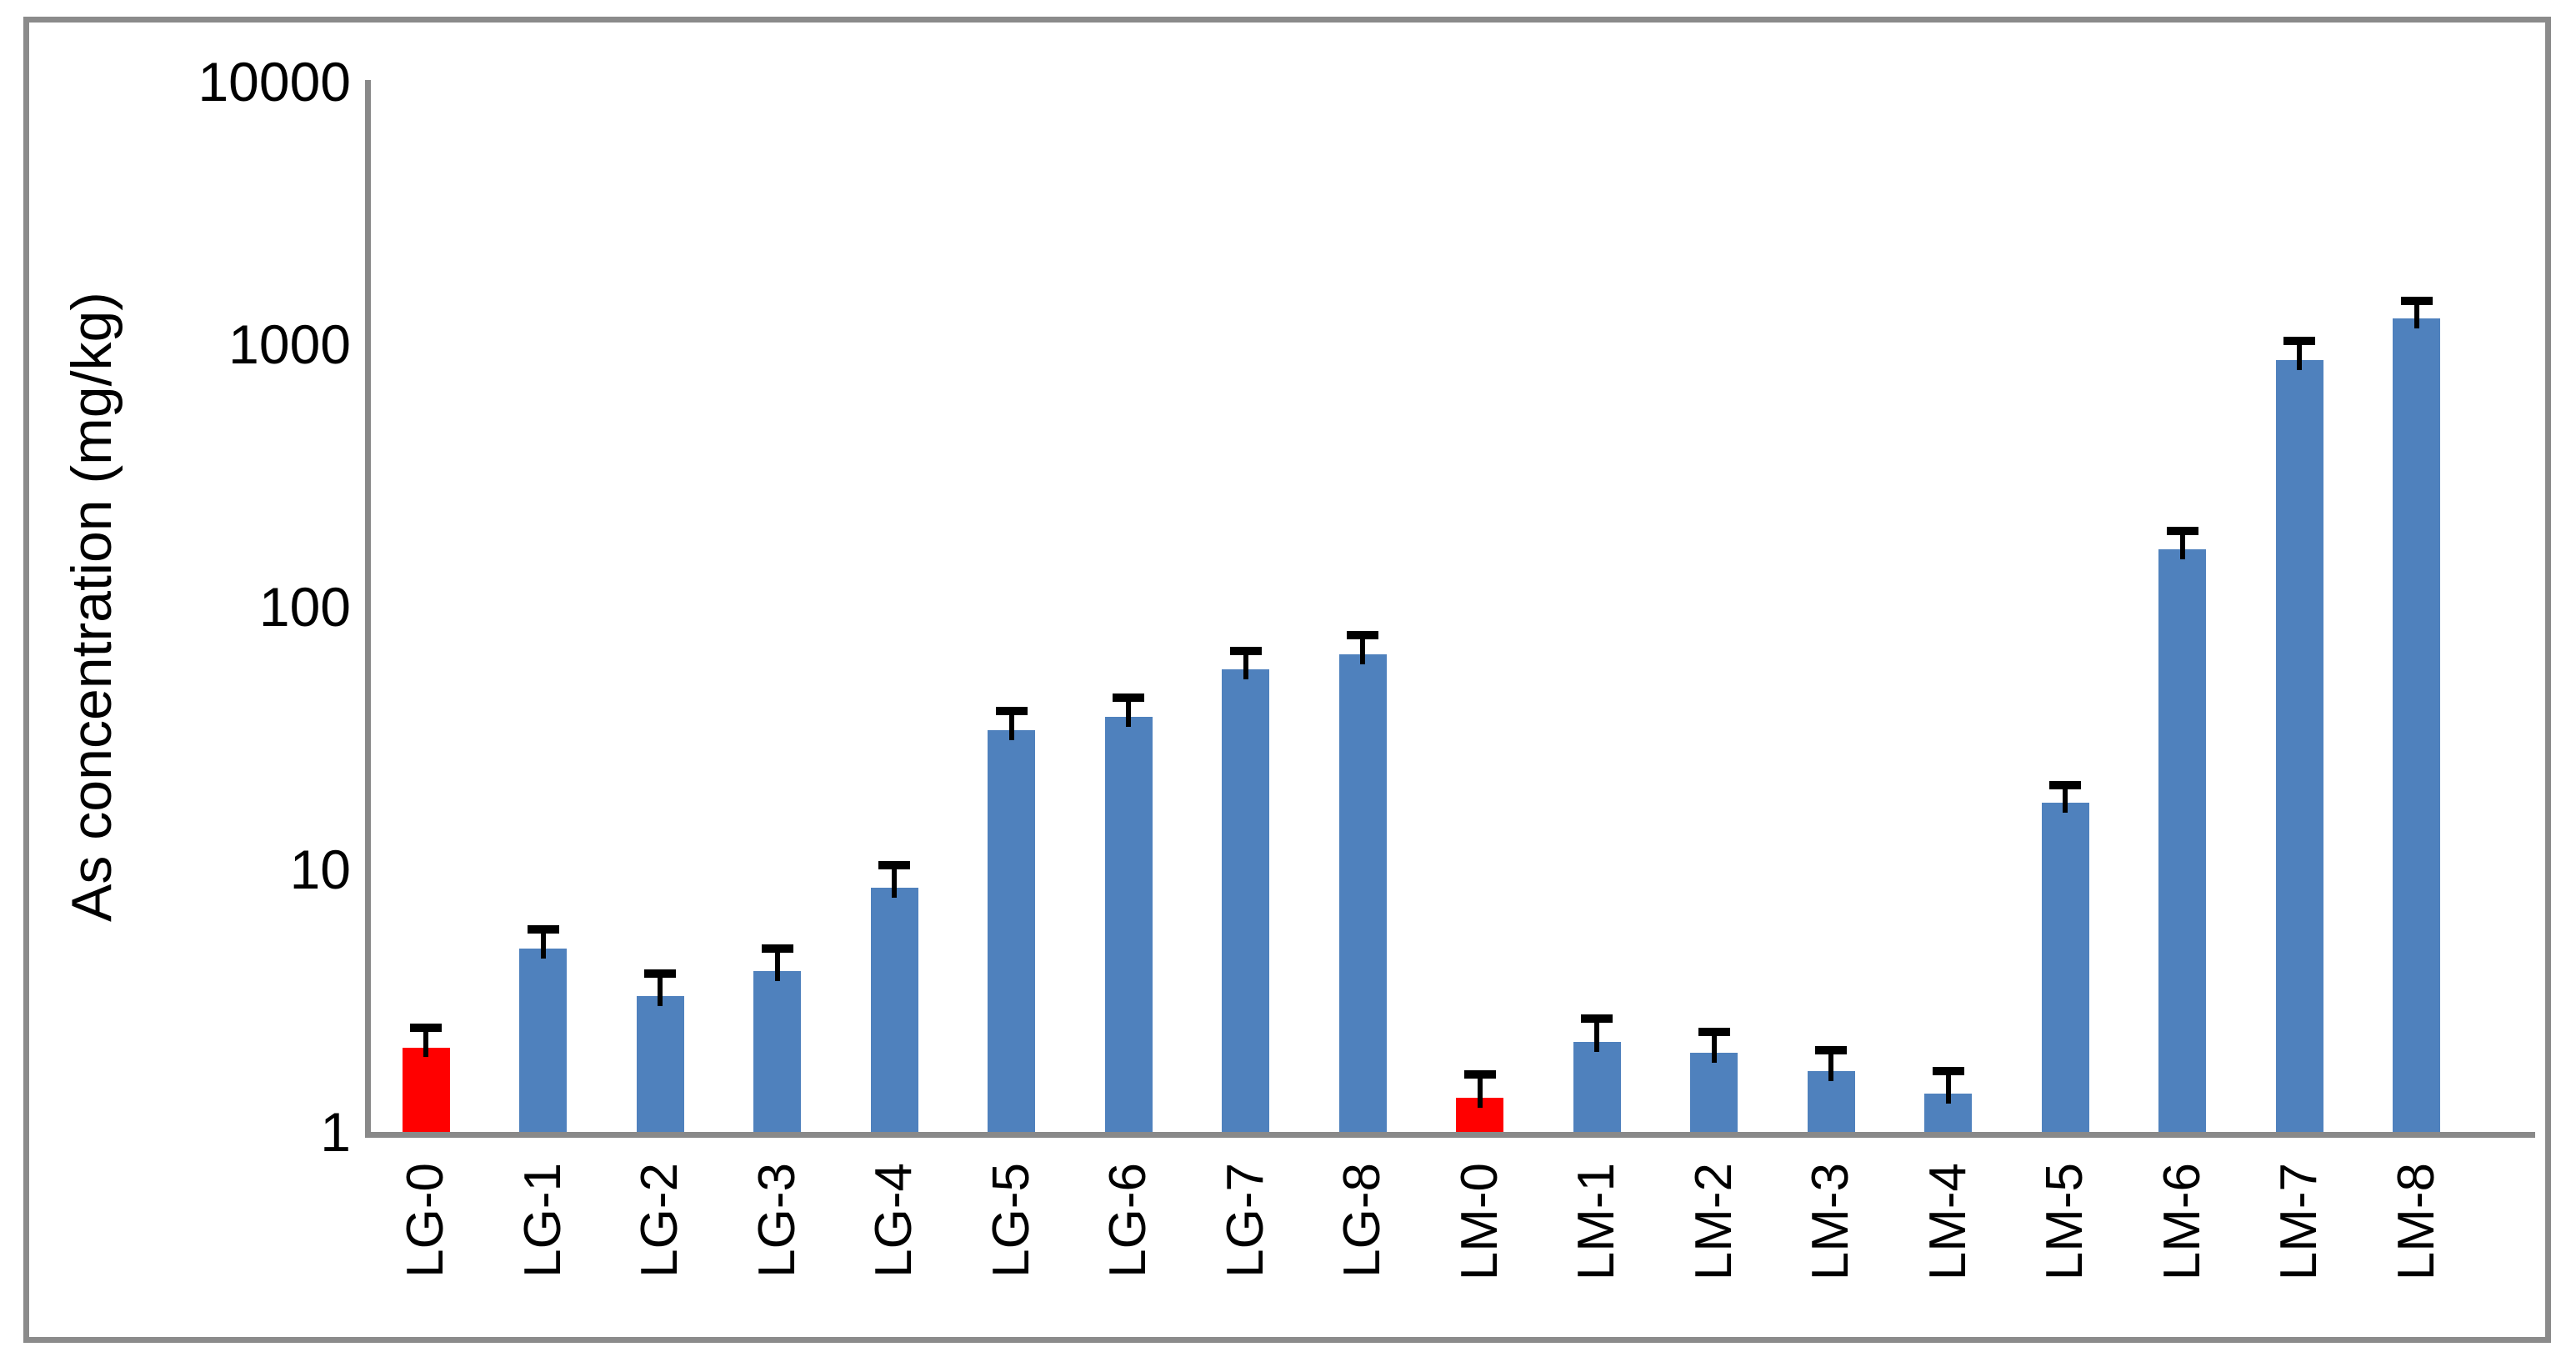  I want to click on y-axis-line, so click(368, 609).